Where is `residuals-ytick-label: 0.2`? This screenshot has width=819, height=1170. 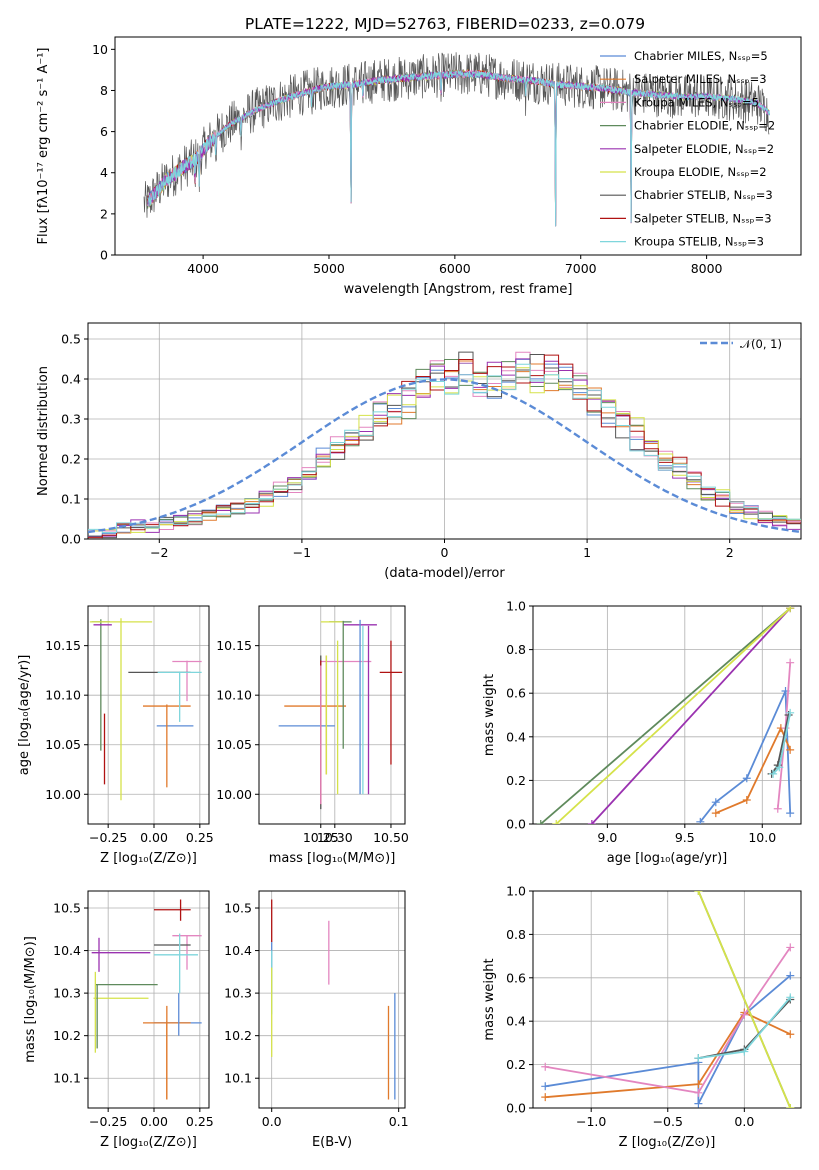 residuals-ytick-label: 0.2 is located at coordinates (71, 459).